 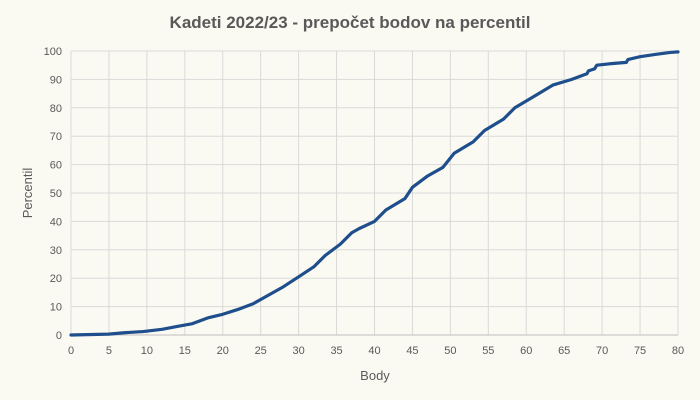 I want to click on y-tick-labels: 0 10 20 30 40 50 60 70 80 90 100, so click(x=53, y=194).